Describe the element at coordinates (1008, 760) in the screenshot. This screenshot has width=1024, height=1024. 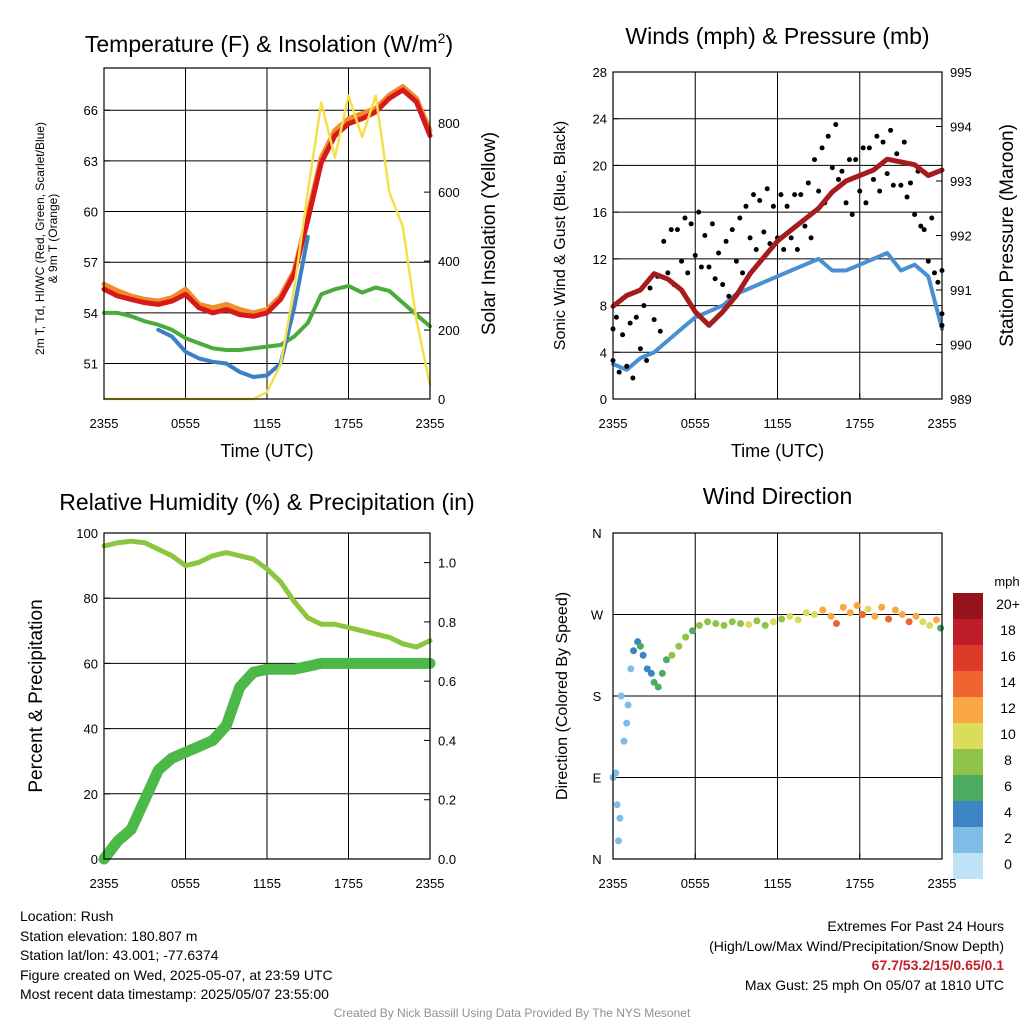
I see `colorbar-label: 8` at that location.